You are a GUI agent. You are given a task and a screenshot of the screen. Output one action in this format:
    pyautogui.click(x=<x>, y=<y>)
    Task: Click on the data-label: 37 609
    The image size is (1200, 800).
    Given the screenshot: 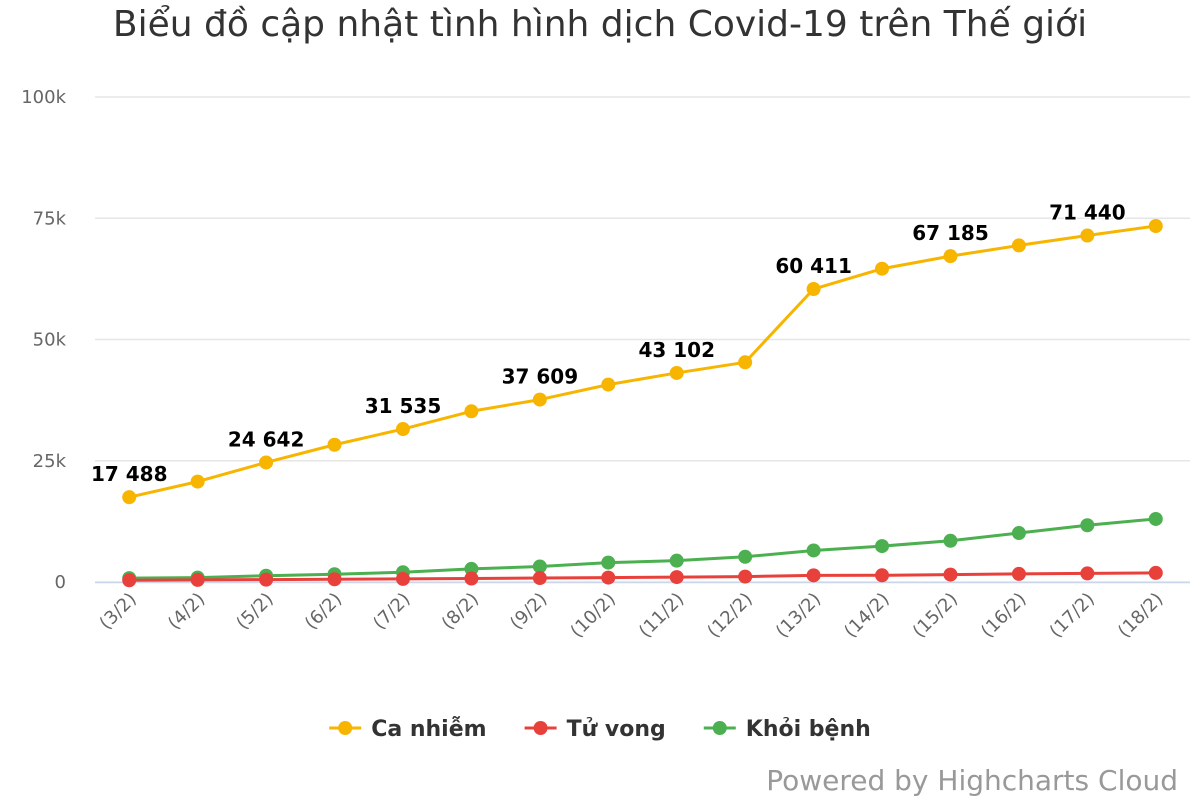 What is the action you would take?
    pyautogui.click(x=540, y=377)
    